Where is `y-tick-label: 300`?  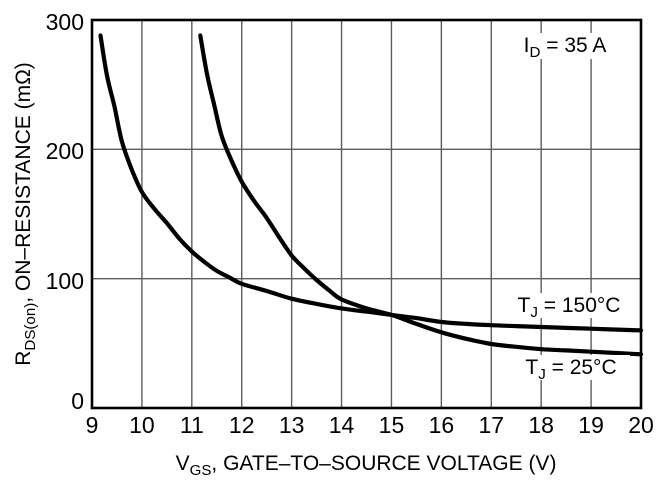 y-tick-label: 300 is located at coordinates (64, 22).